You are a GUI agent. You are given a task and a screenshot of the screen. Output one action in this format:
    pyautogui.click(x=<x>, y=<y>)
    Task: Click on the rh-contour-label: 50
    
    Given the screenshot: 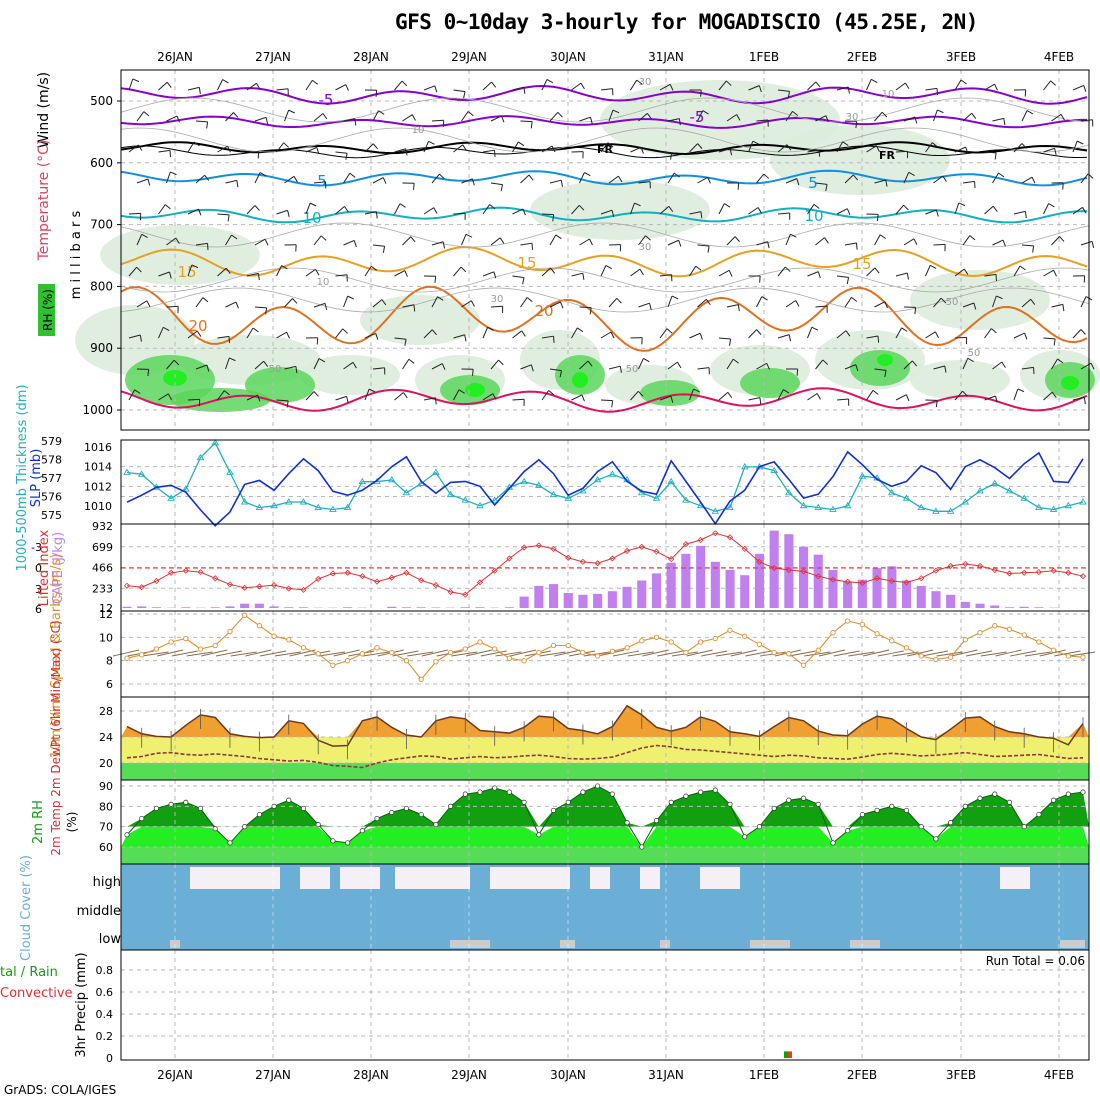 What is the action you would take?
    pyautogui.click(x=974, y=353)
    